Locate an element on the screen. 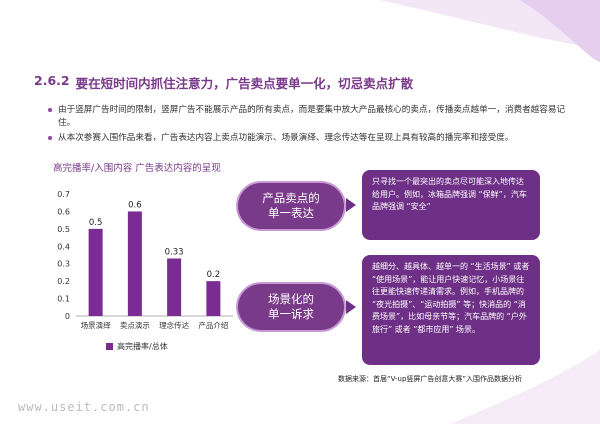 The image size is (600, 424). section-heading: 2.6.2 要在短时间内抓住注意力，广告卖点要单一化，切忌卖点扩散 is located at coordinates (223, 82).